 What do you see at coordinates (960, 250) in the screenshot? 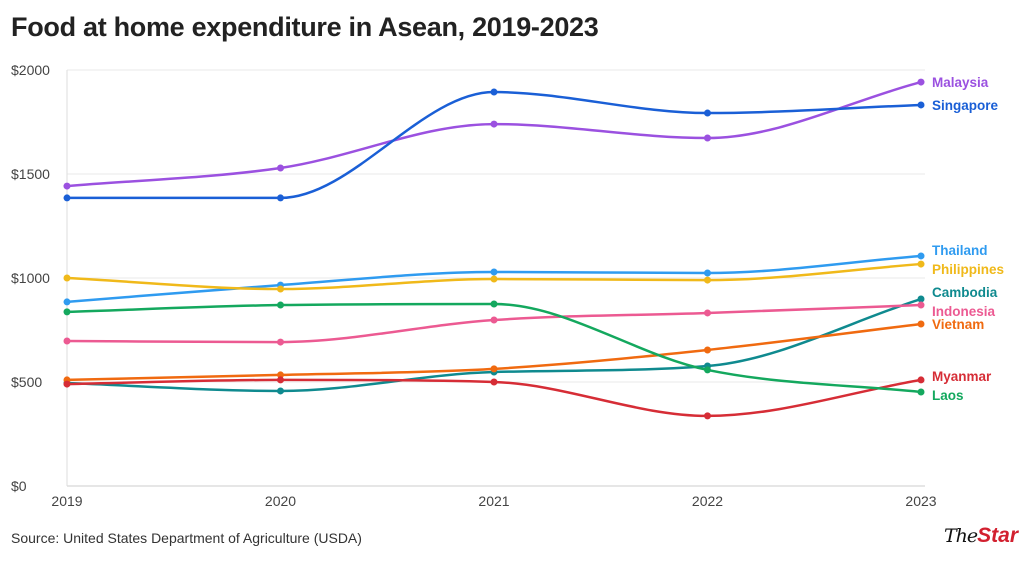
I see `series-label-thailand: Thailand` at bounding box center [960, 250].